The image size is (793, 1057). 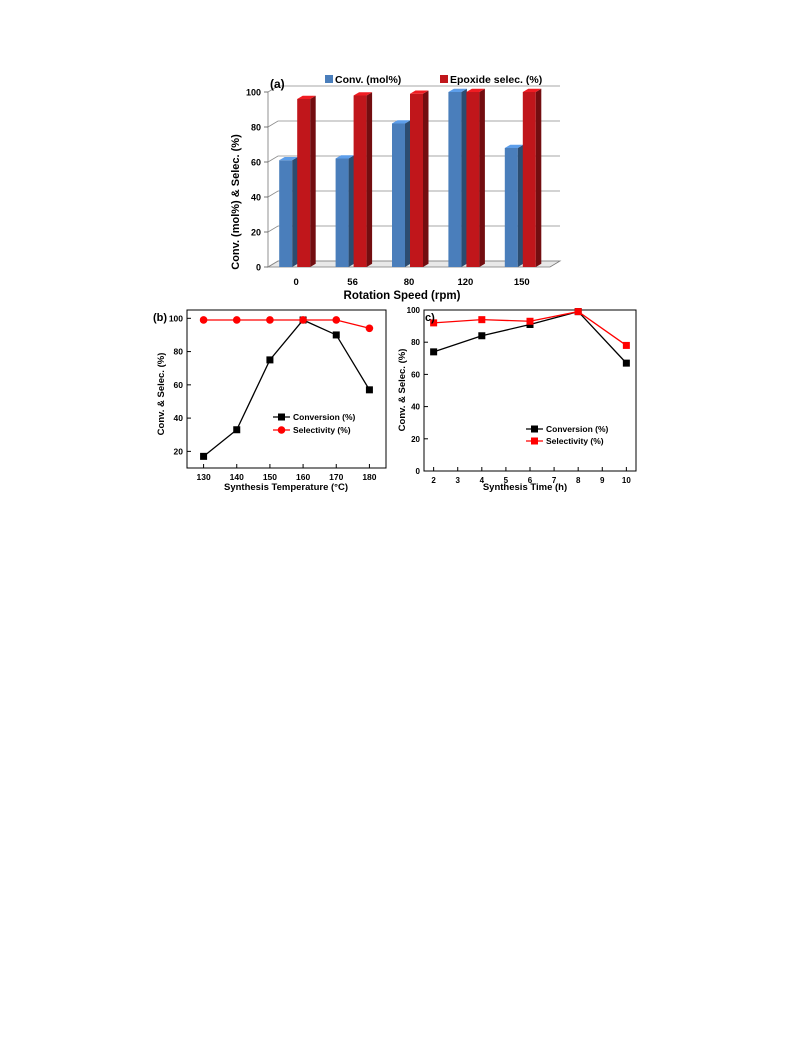 What do you see at coordinates (534, 441) in the screenshot?
I see `legend-c-marker-selectivity` at bounding box center [534, 441].